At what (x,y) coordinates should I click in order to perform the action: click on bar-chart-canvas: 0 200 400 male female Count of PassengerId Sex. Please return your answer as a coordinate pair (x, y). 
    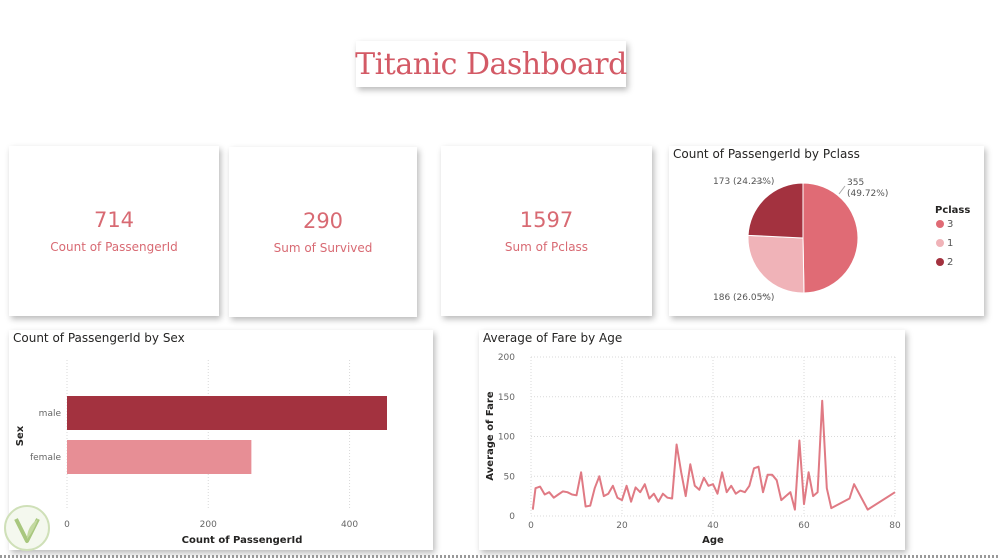
    Looking at the image, I should click on (201, 453).